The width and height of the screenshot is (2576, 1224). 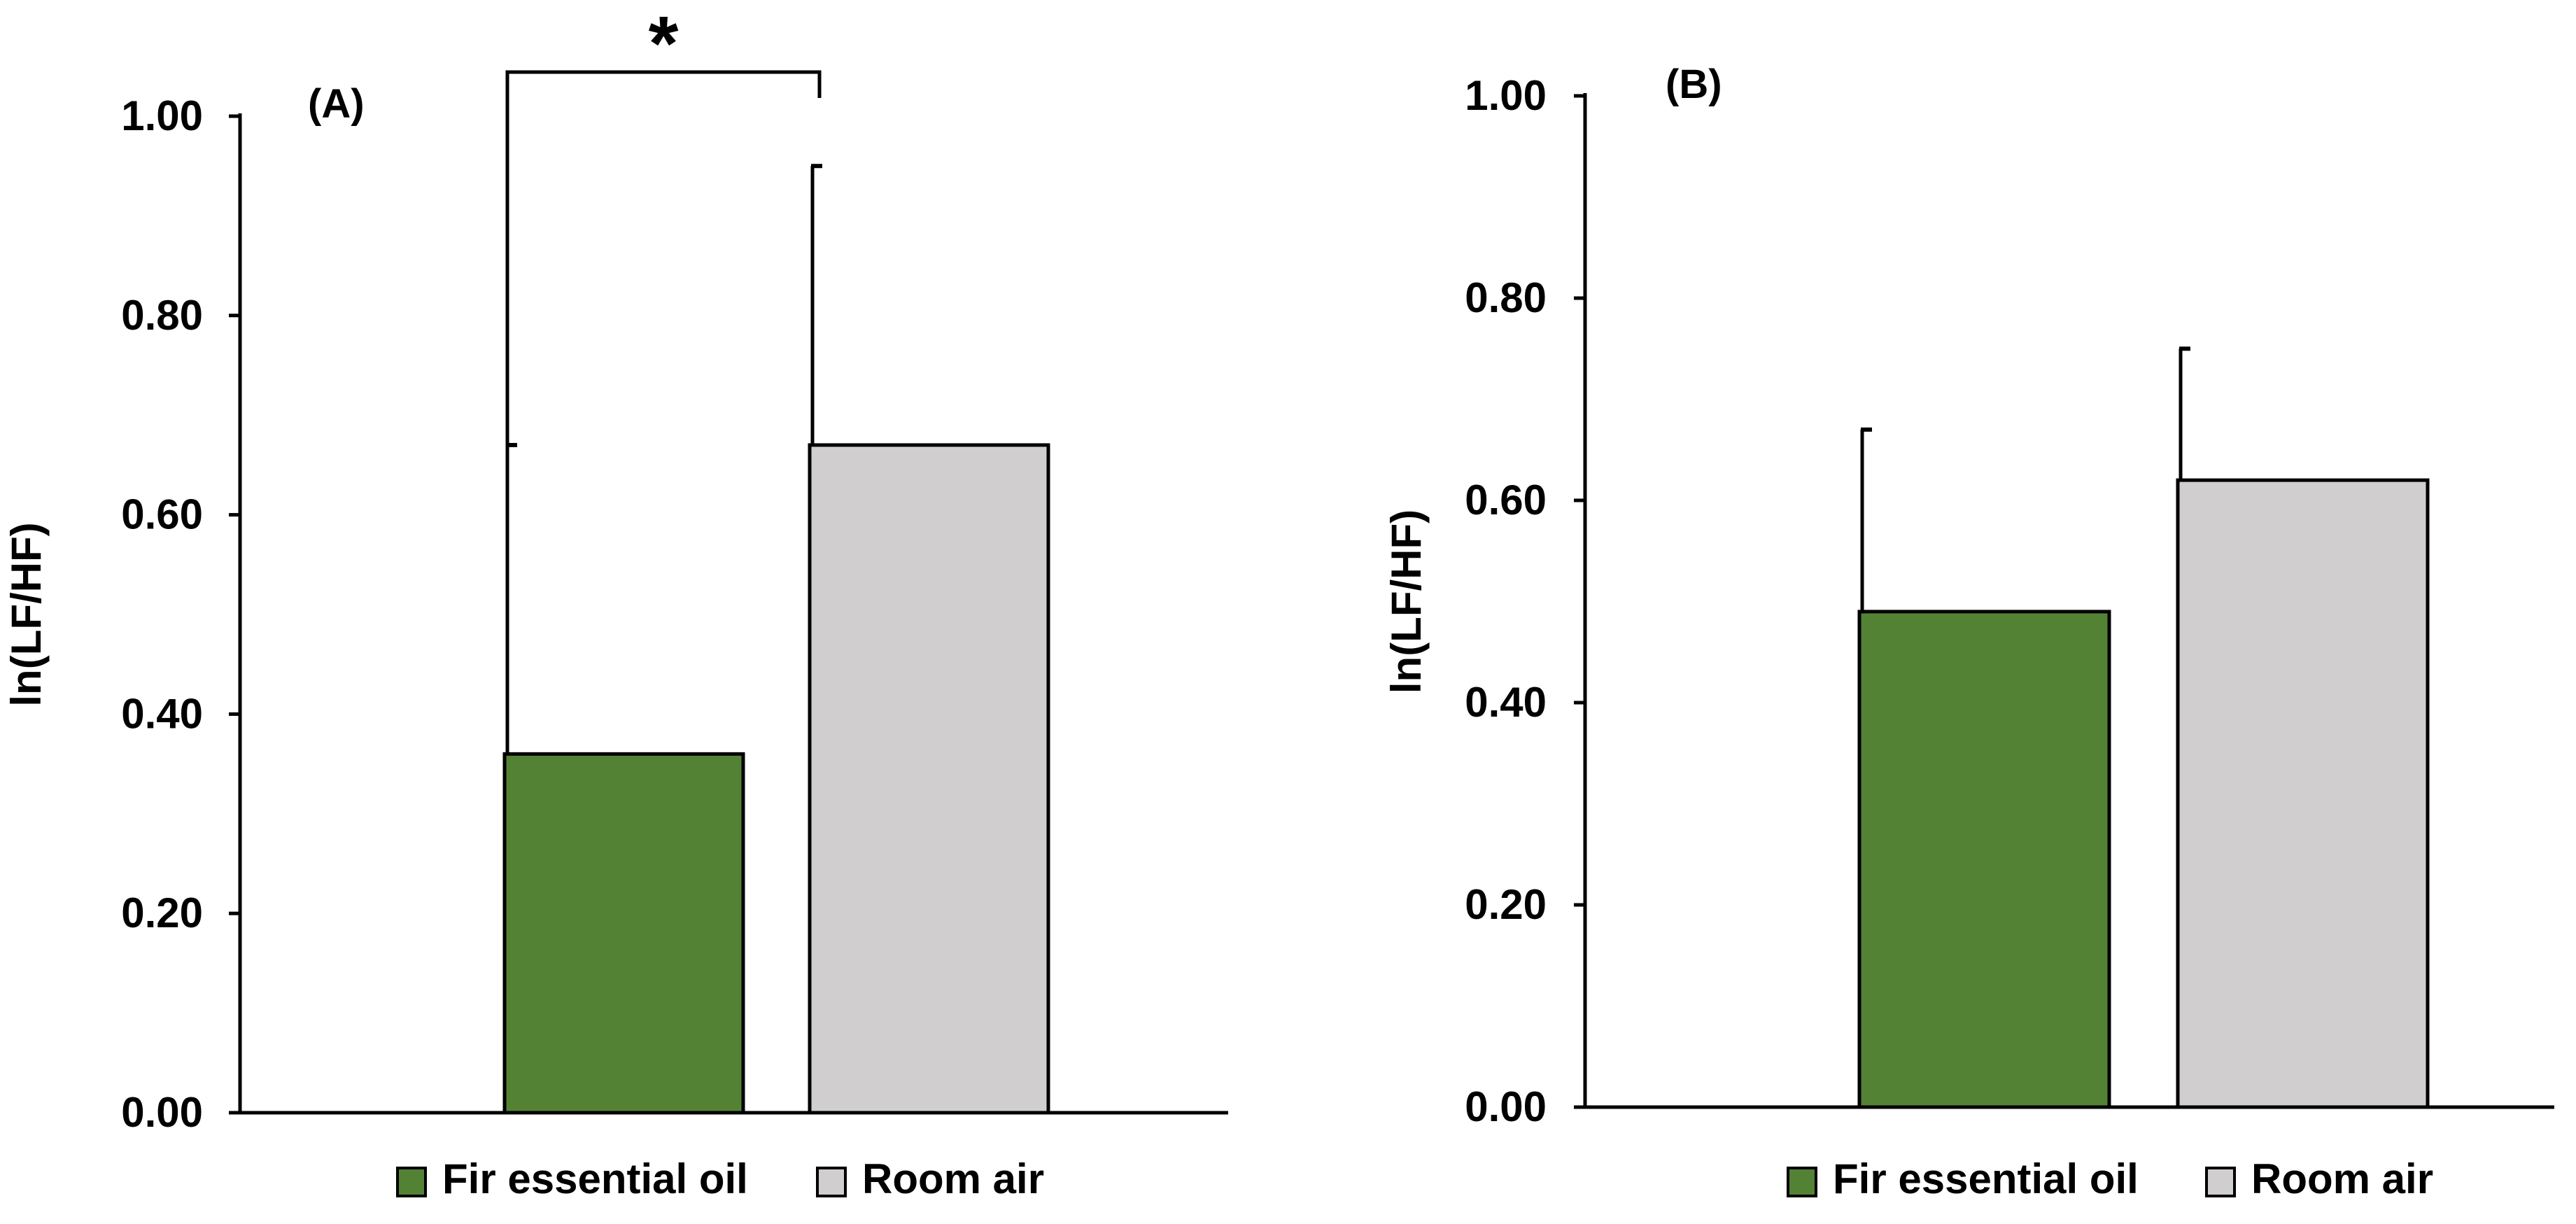 What do you see at coordinates (336, 104) in the screenshot?
I see `panel-label: (A)` at bounding box center [336, 104].